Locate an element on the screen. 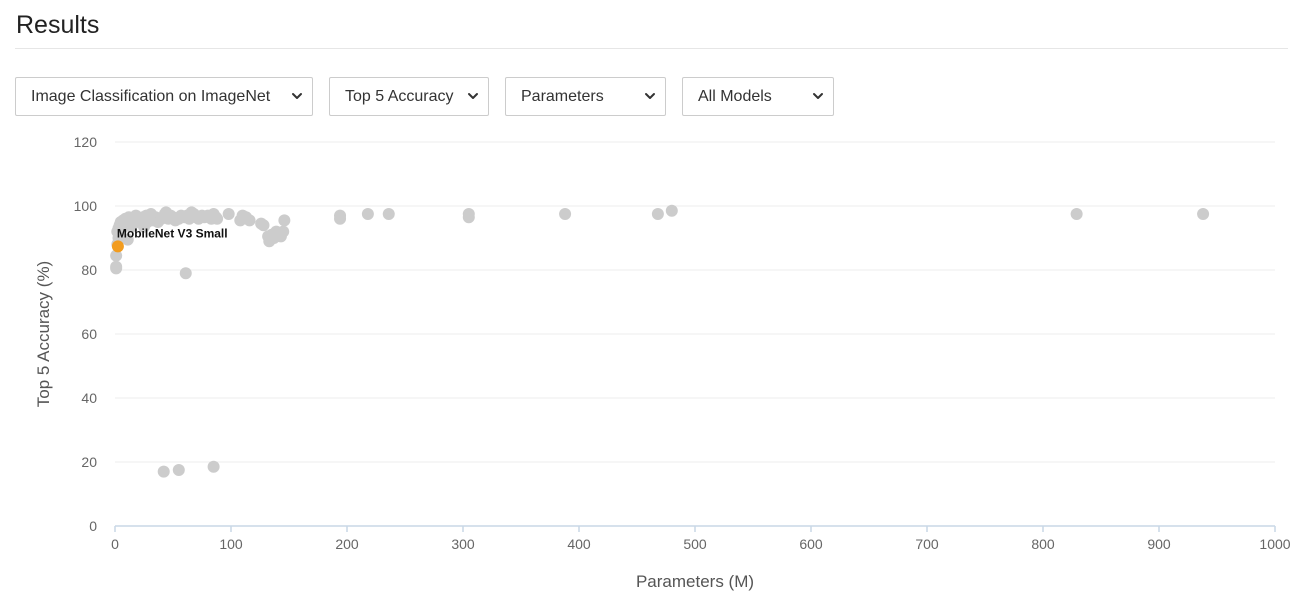  task-select-value: Image Classification on ImageNet is located at coordinates (151, 96).